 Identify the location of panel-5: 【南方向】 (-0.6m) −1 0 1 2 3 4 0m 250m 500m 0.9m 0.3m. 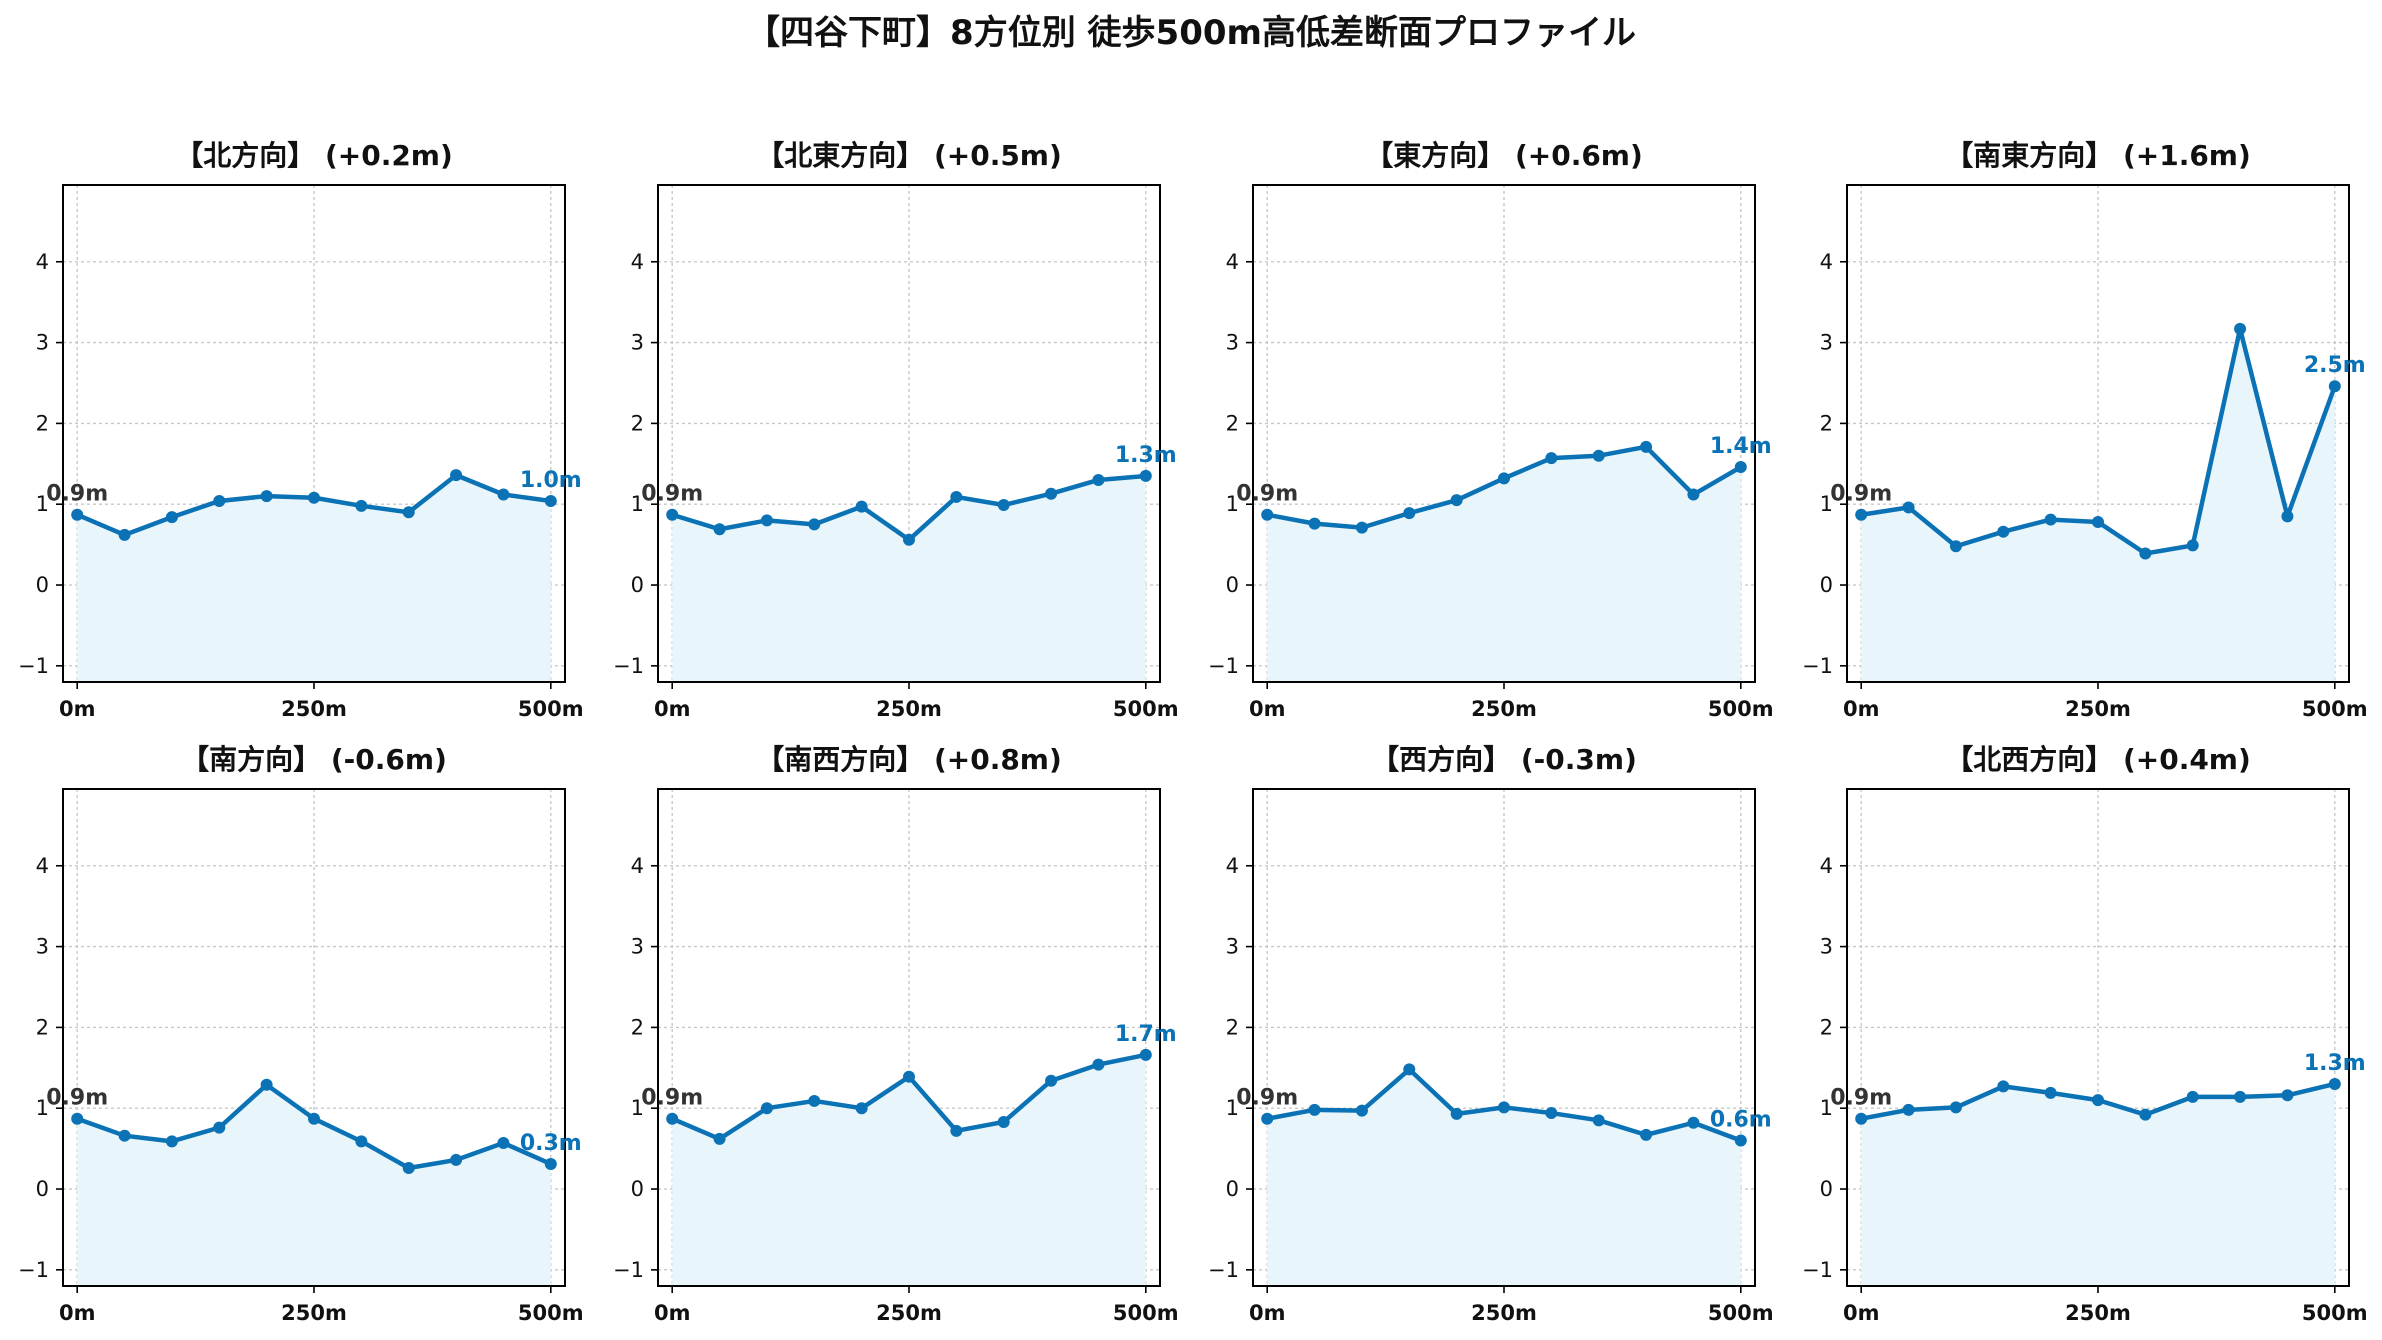
(301, 1034).